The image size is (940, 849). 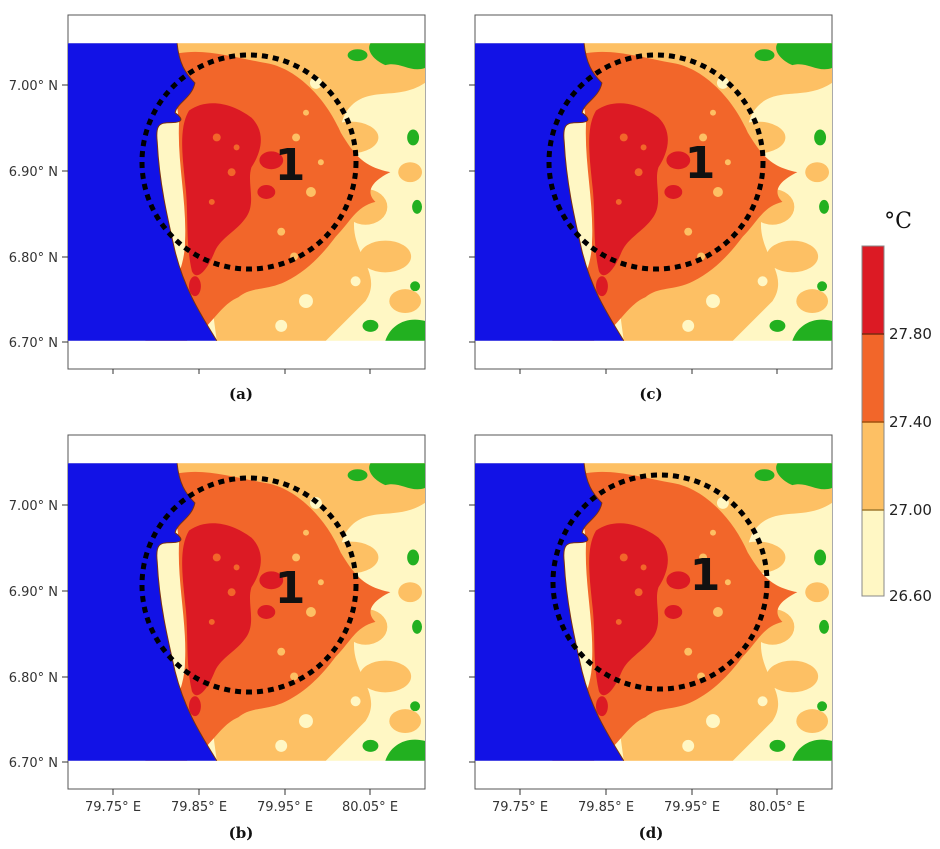 What do you see at coordinates (873, 553) in the screenshot?
I see `colorbar-band-cool` at bounding box center [873, 553].